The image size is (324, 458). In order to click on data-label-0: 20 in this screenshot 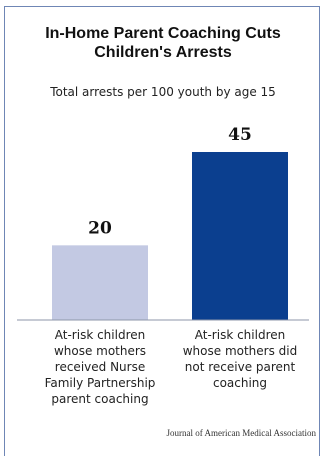, I will do `click(100, 228)`.